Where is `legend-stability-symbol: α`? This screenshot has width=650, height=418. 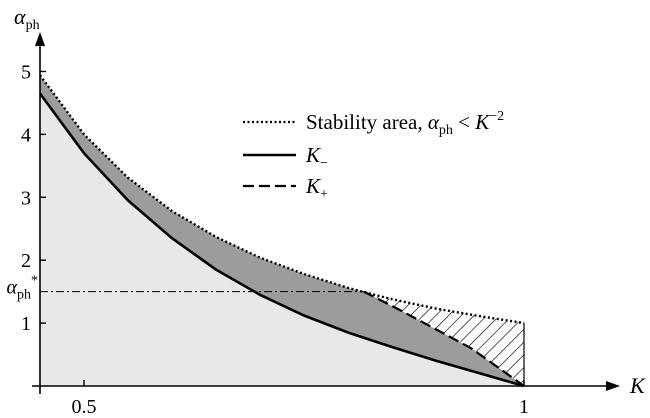
legend-stability-symbol: α is located at coordinates (434, 122).